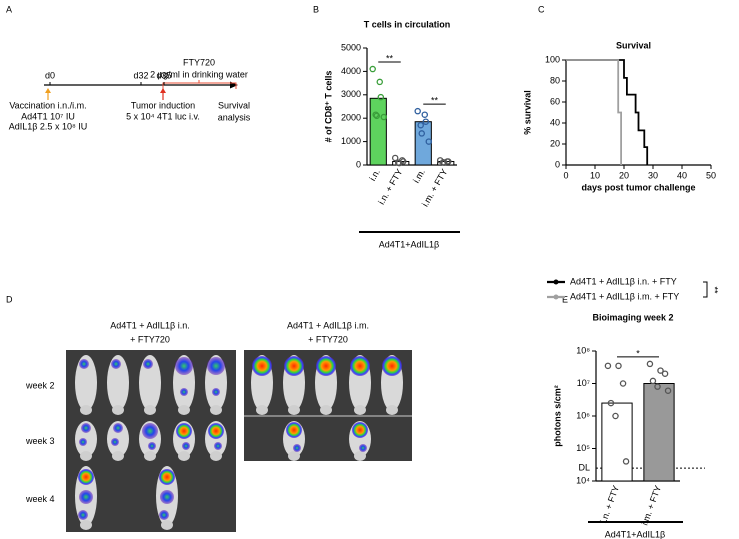 The width and height of the screenshot is (739, 539). I want to click on drug-dose: 2 µg/ml in drinking water, so click(199, 74).